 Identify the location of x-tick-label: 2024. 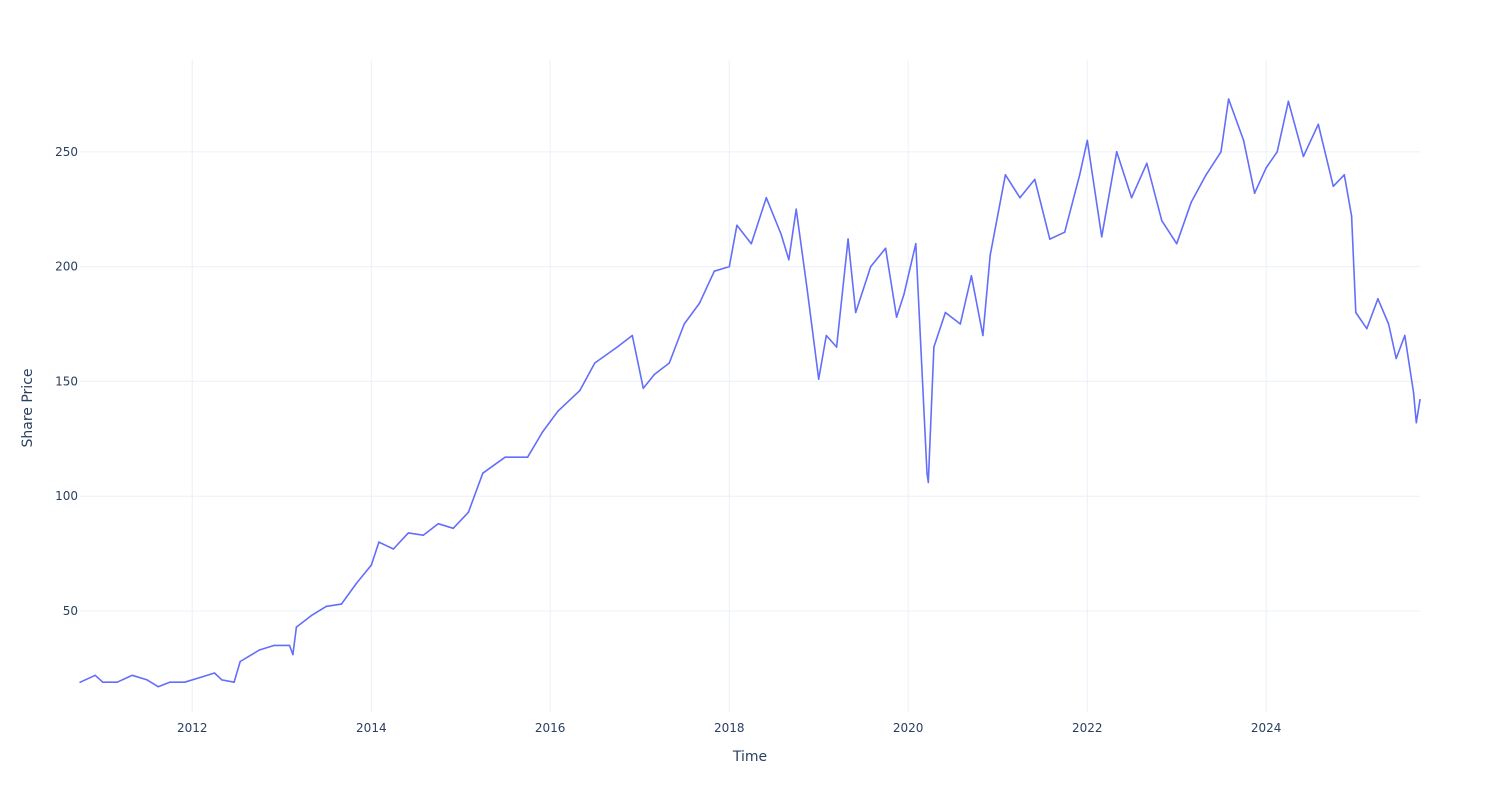
(1266, 728).